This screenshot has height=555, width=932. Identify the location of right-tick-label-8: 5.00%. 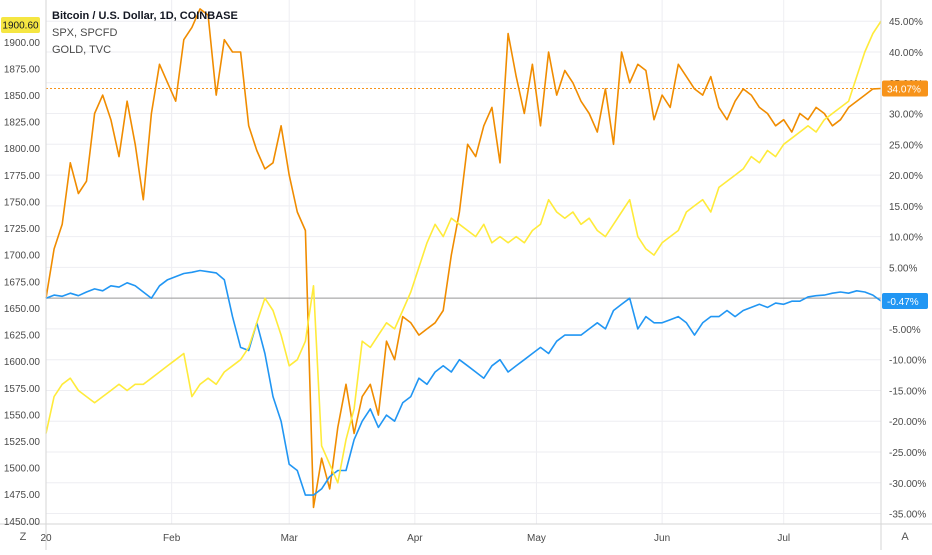
(903, 268).